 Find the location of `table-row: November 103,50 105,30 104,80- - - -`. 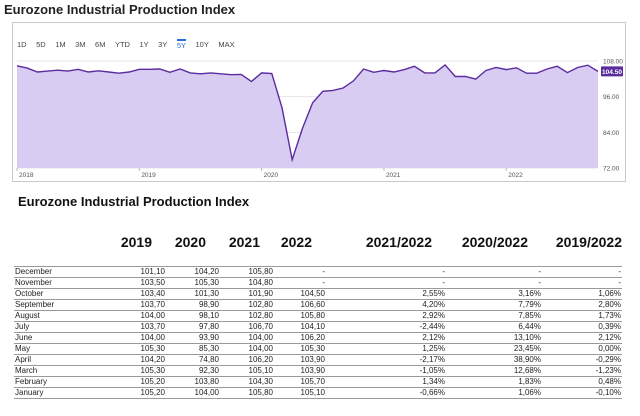

table-row: November 103,50 105,30 104,80- - - - is located at coordinates (318, 283).